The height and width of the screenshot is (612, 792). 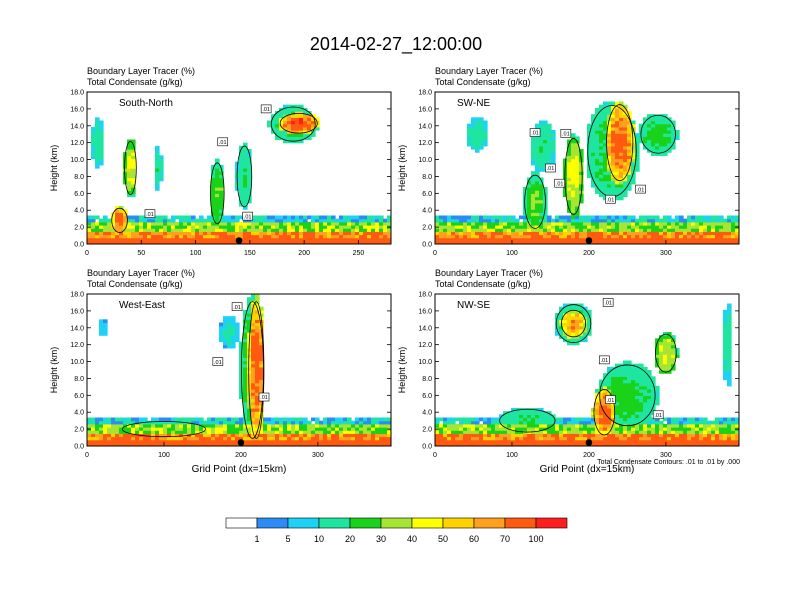 What do you see at coordinates (359, 253) in the screenshot?
I see `x-tick-label: 250` at bounding box center [359, 253].